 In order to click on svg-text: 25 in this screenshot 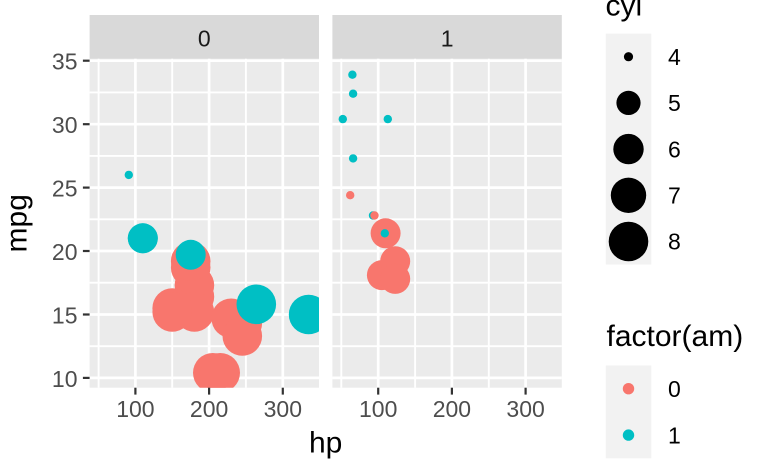, I will do `click(65, 189)`.